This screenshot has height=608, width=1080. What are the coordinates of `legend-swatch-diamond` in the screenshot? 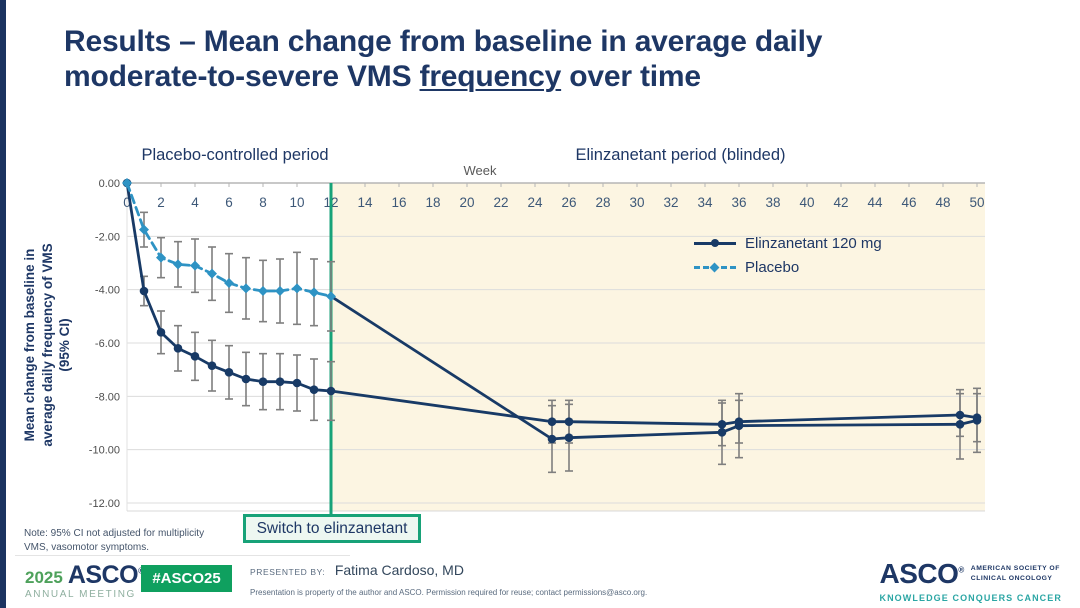 It's located at (715, 267).